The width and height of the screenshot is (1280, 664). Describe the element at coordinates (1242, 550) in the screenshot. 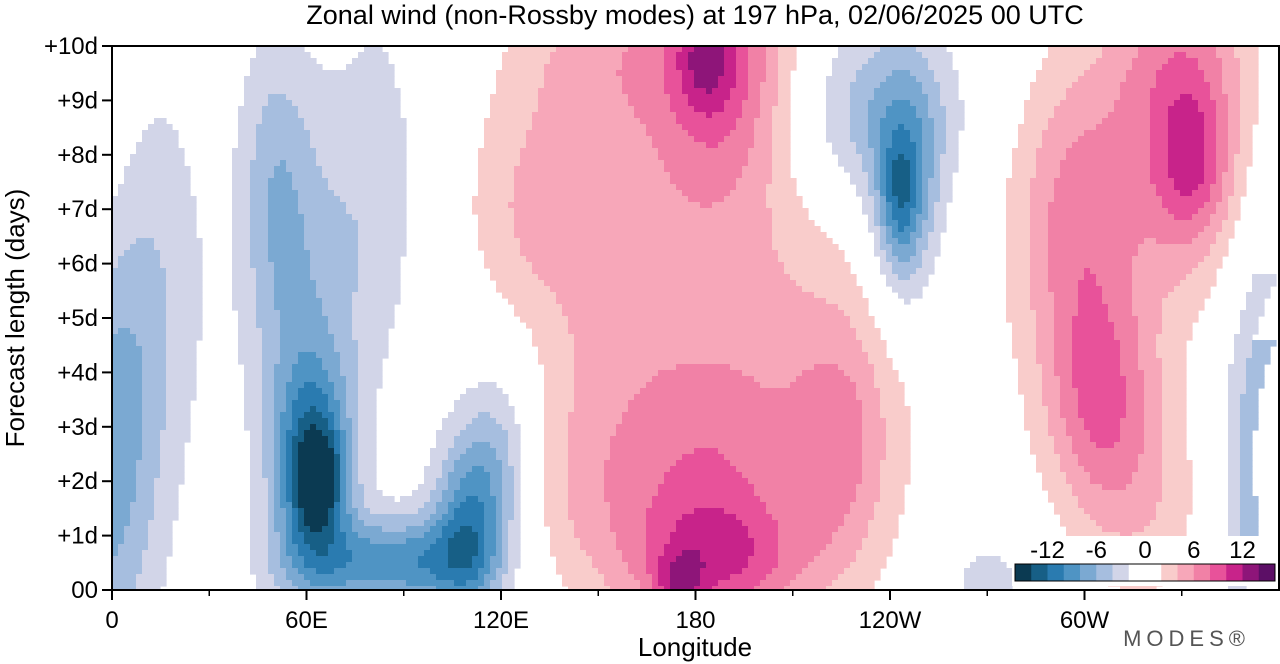

I see `colorbar-label: 12` at that location.